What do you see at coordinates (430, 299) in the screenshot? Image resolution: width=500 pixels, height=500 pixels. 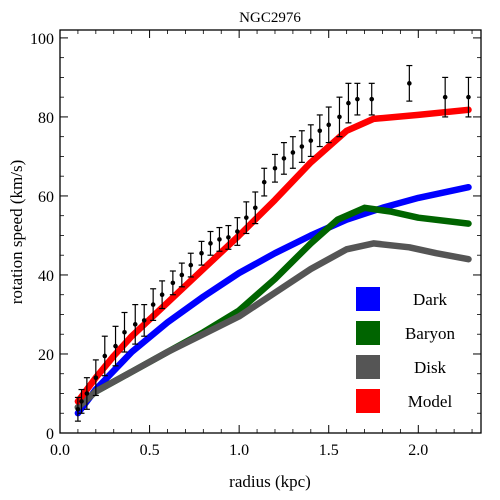 I see `legend-label-dark: Dark` at bounding box center [430, 299].